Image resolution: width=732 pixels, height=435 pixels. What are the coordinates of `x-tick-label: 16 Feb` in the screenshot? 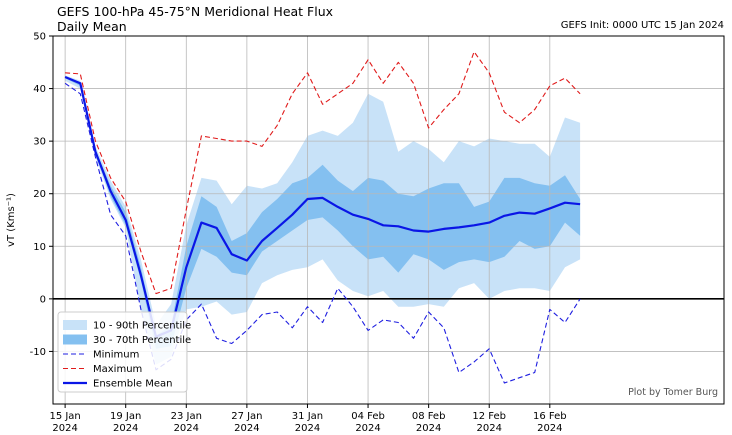 It's located at (550, 416).